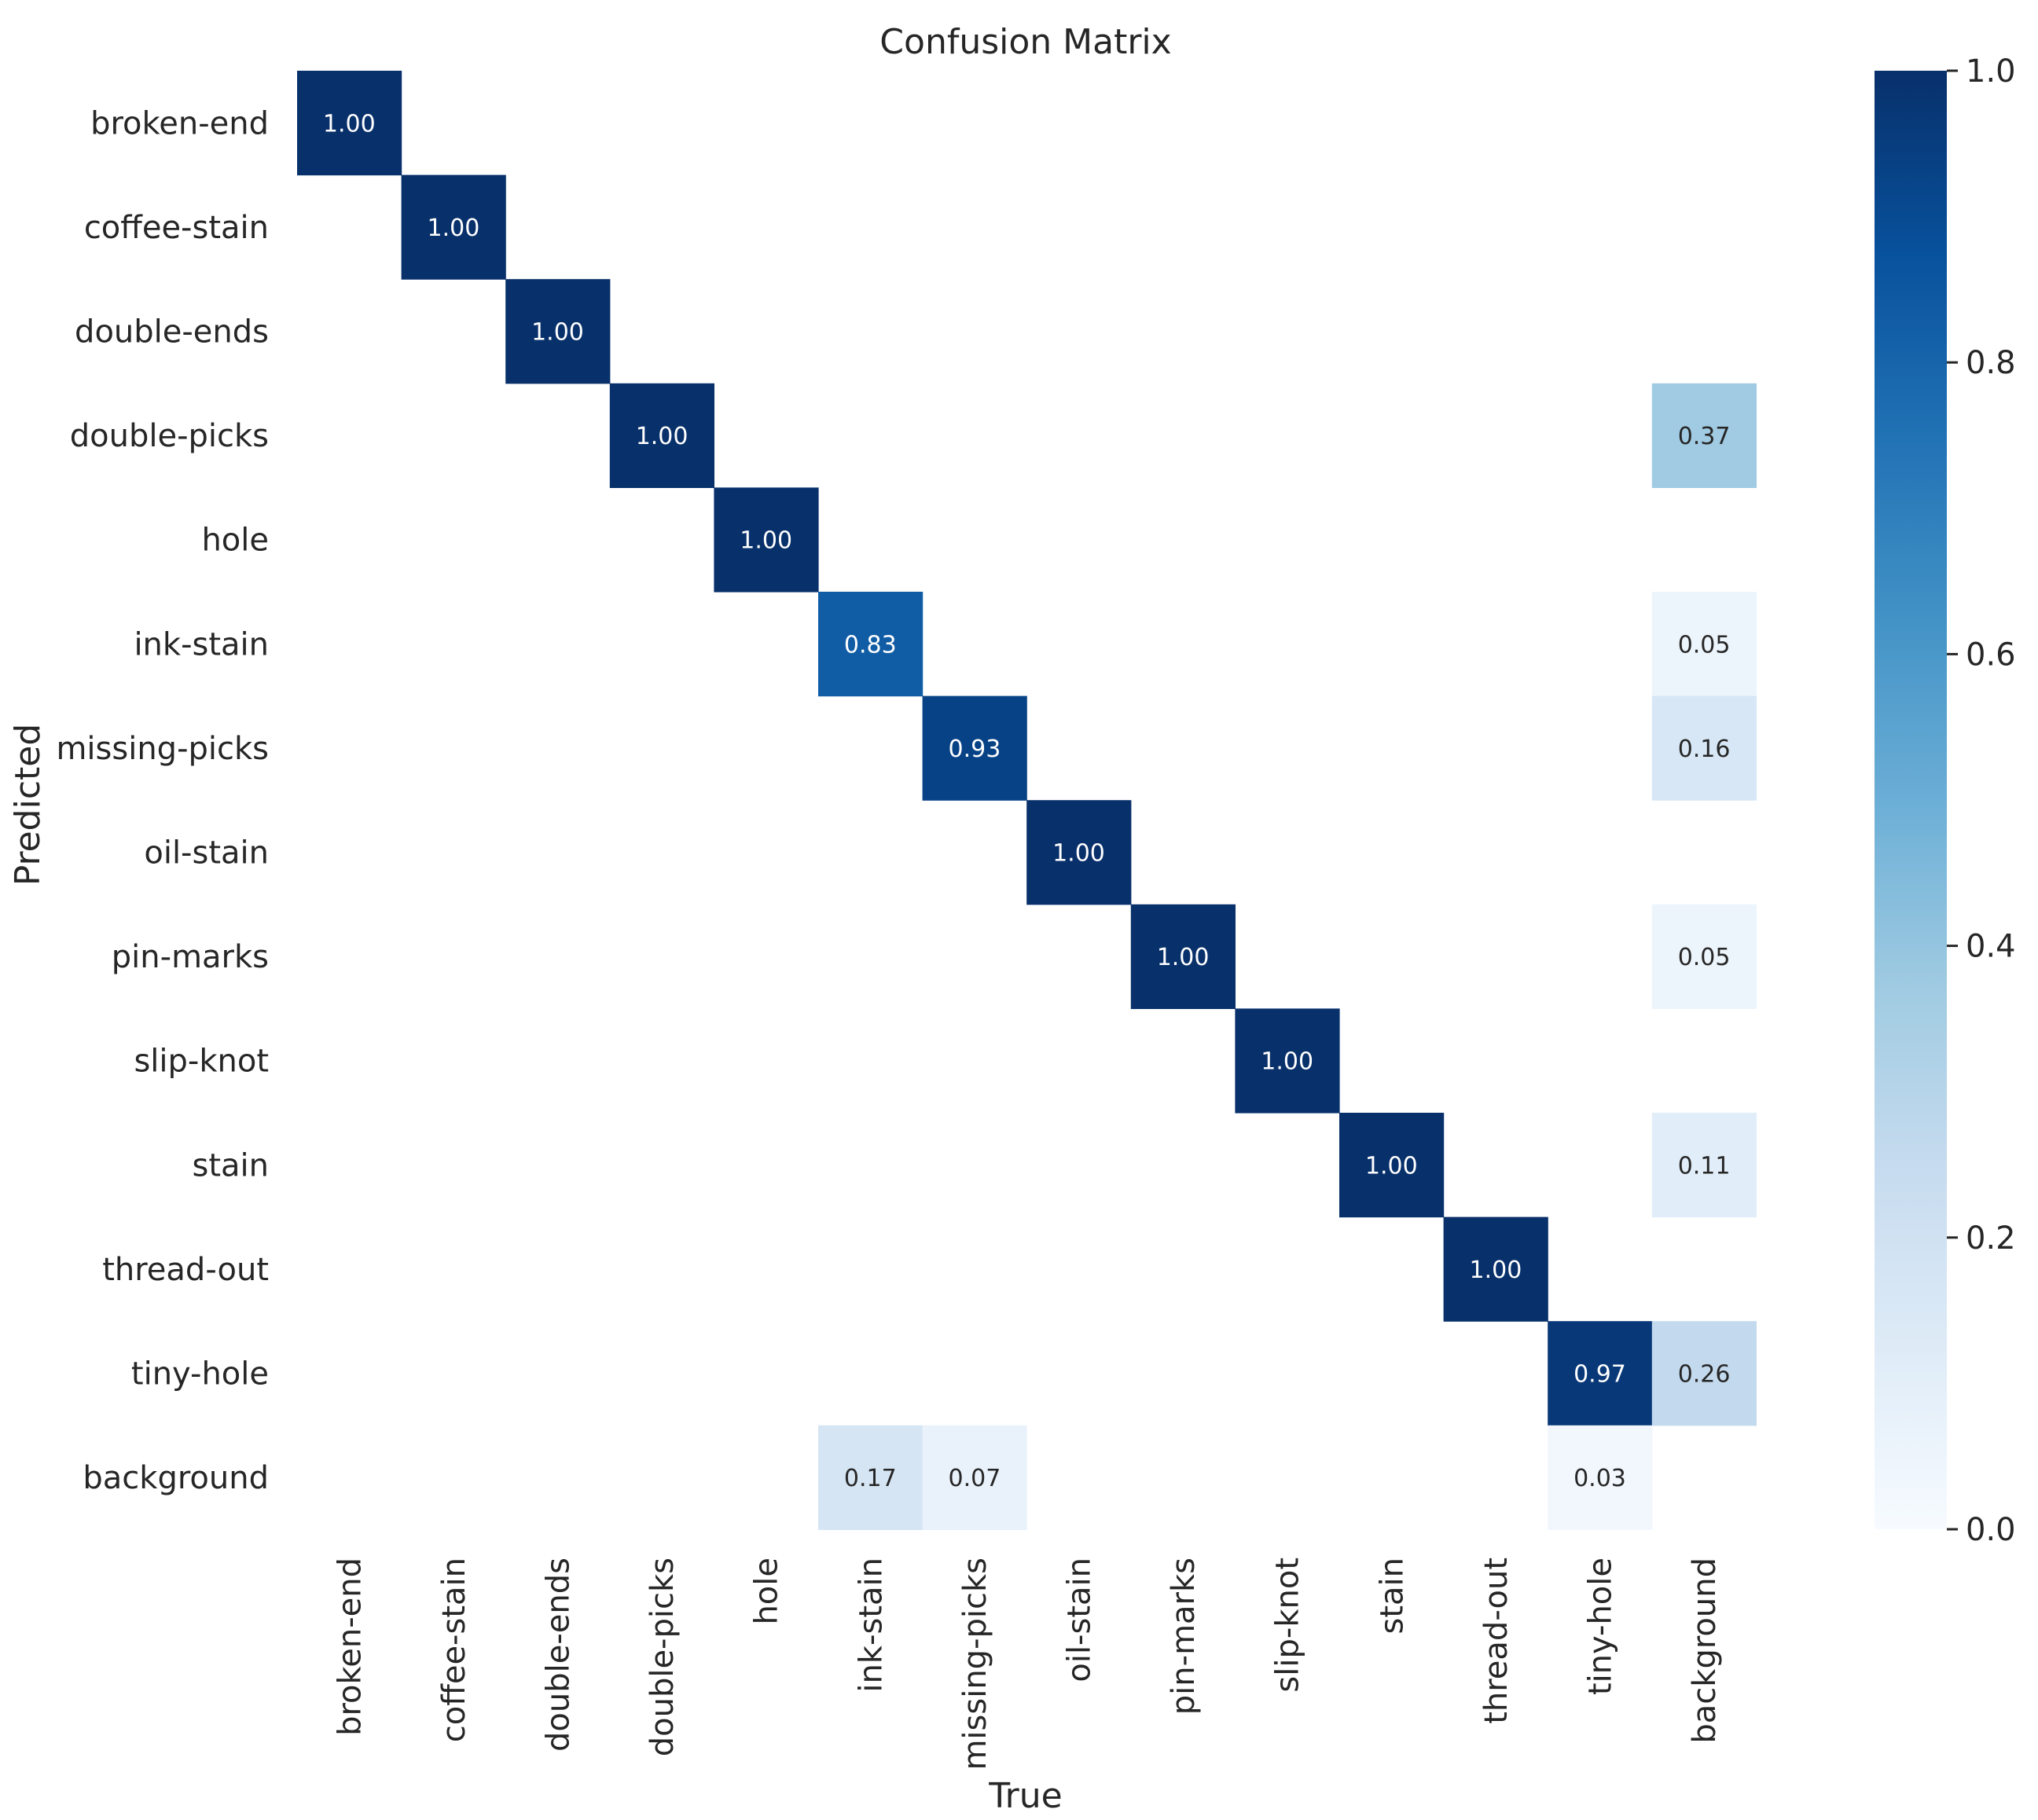  I want to click on colorbar-tick-label: 0.2, so click(1991, 1238).